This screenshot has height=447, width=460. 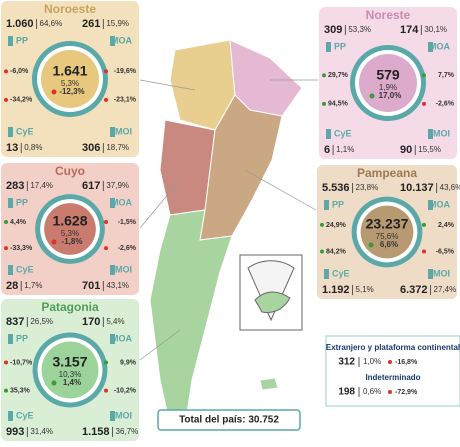 What do you see at coordinates (435, 29) in the screenshot?
I see `quadrant-share: 30,1%` at bounding box center [435, 29].